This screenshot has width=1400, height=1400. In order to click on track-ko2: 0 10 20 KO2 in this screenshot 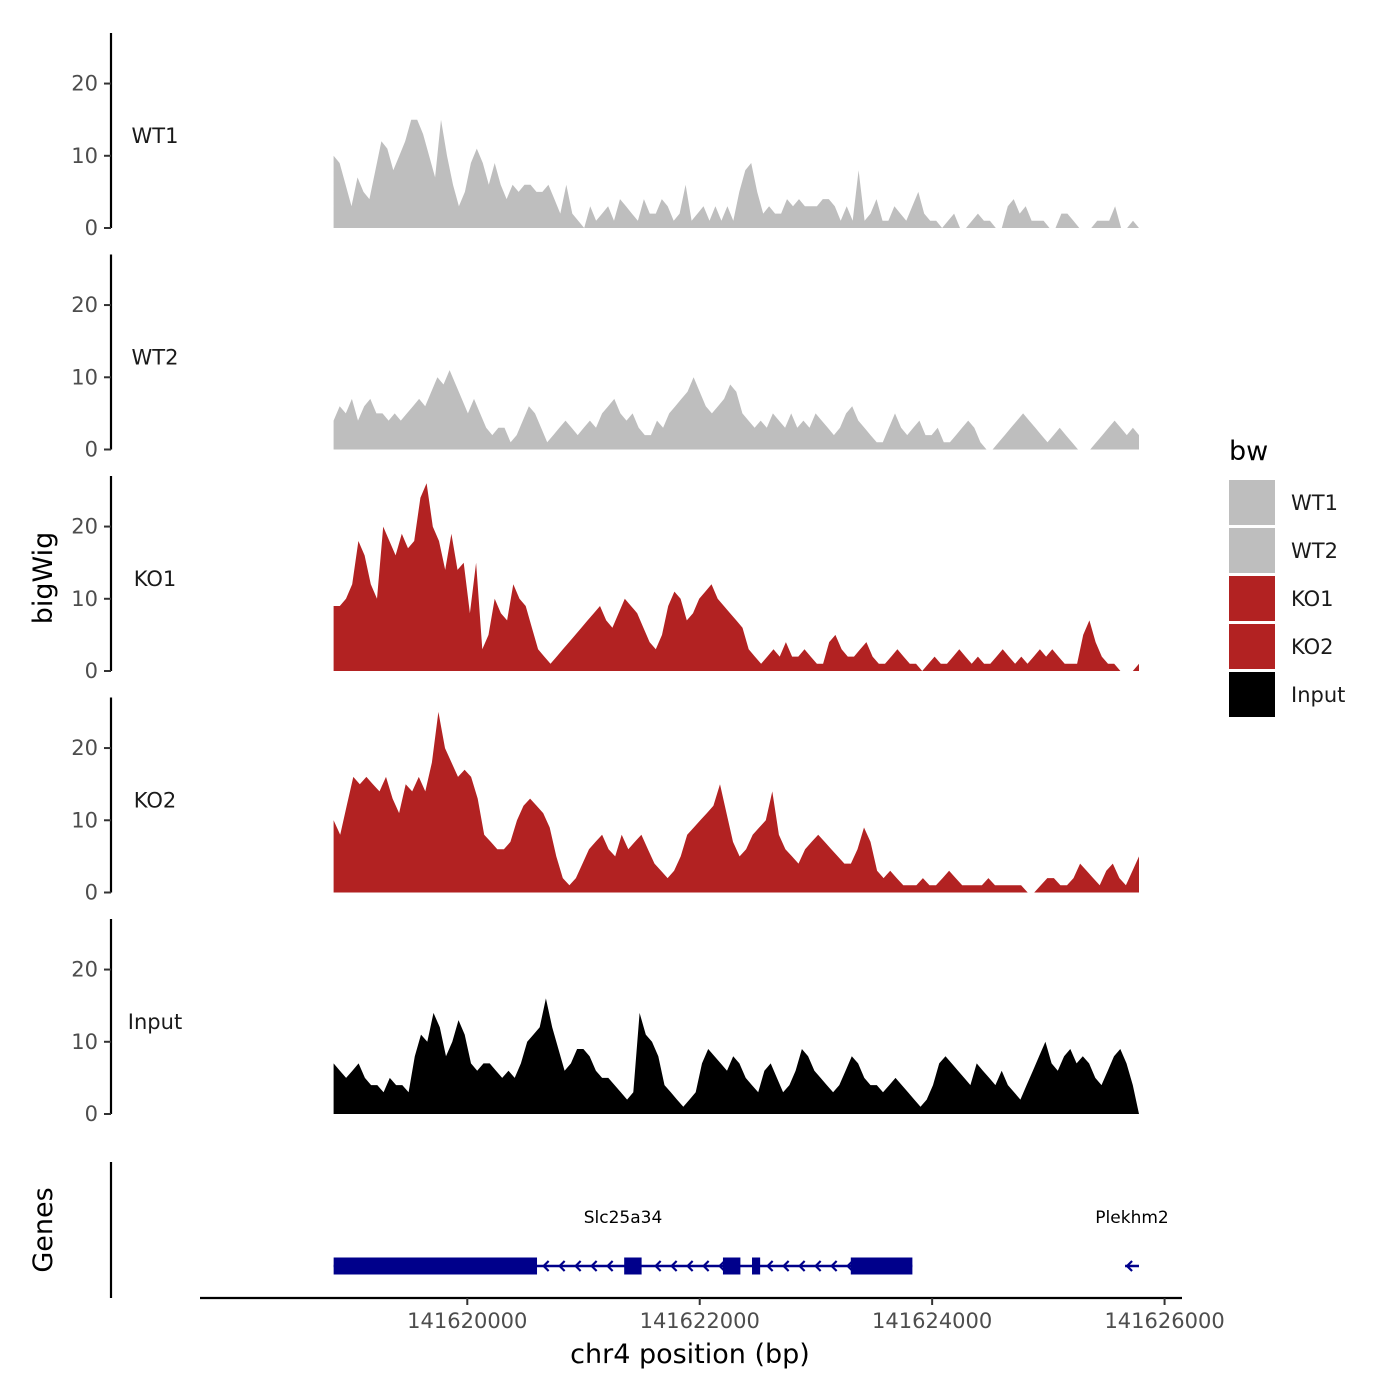, I will do `click(605, 801)`.